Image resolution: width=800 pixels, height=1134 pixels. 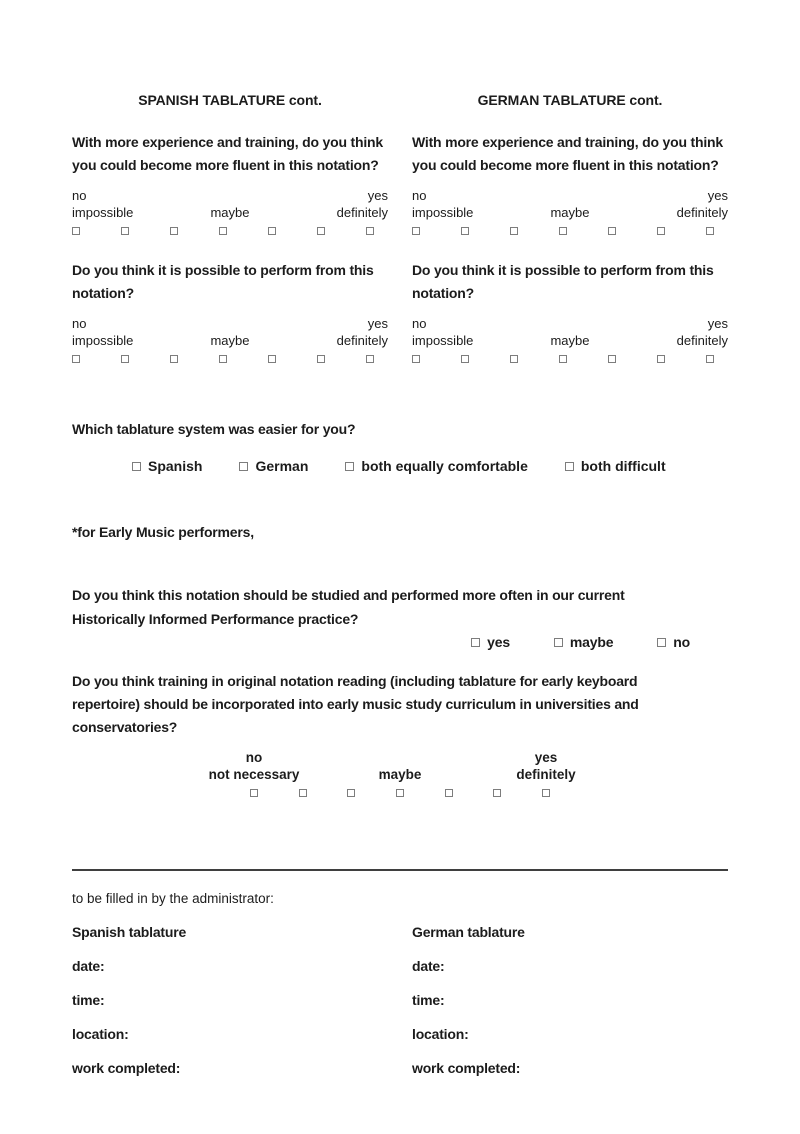 I want to click on option-yes: yes, so click(x=490, y=642).